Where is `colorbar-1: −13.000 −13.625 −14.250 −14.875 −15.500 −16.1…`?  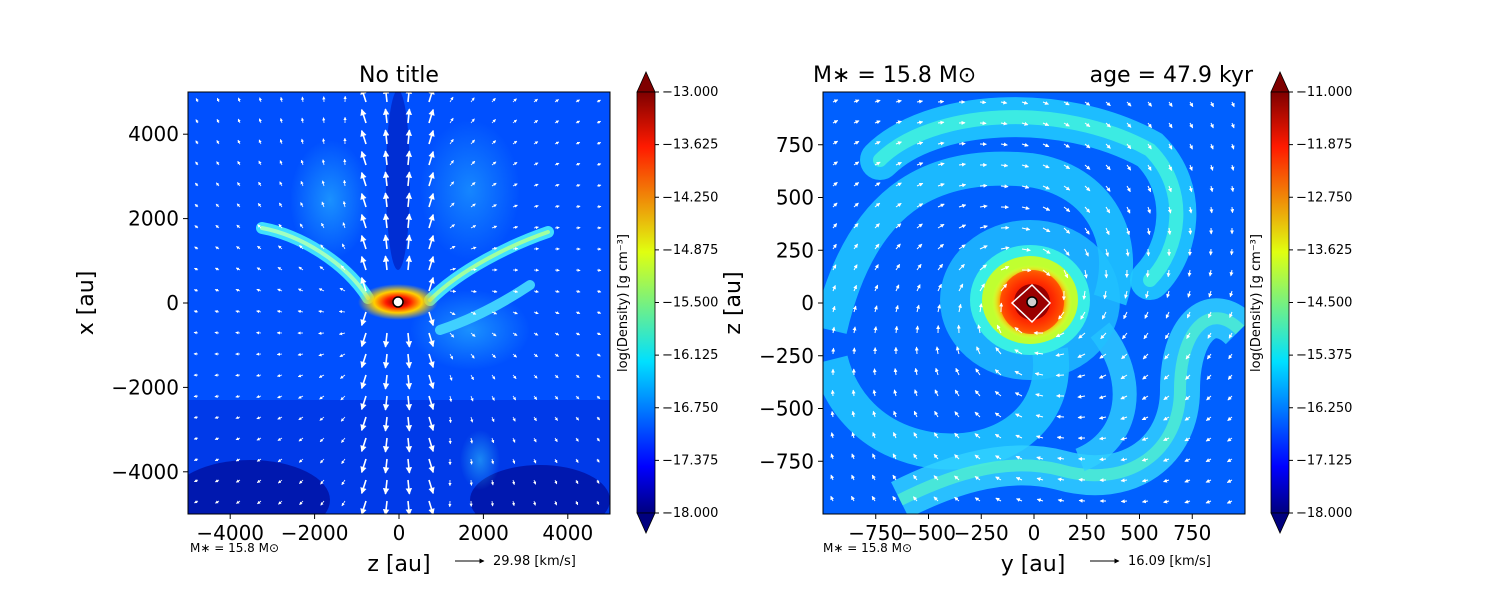
colorbar-1: −13.000 −13.625 −14.250 −14.875 −15.500 −16.1… is located at coordinates (667, 302).